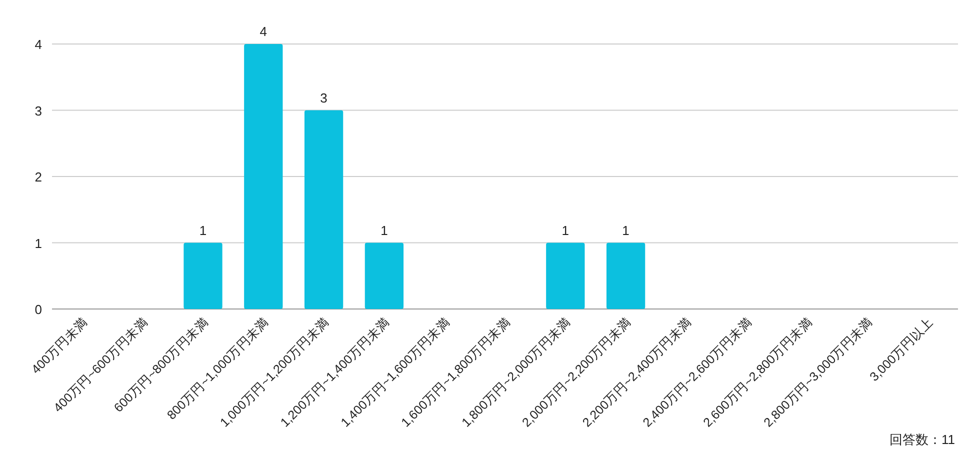  Describe the element at coordinates (264, 31) in the screenshot. I see `data-label: 4` at that location.